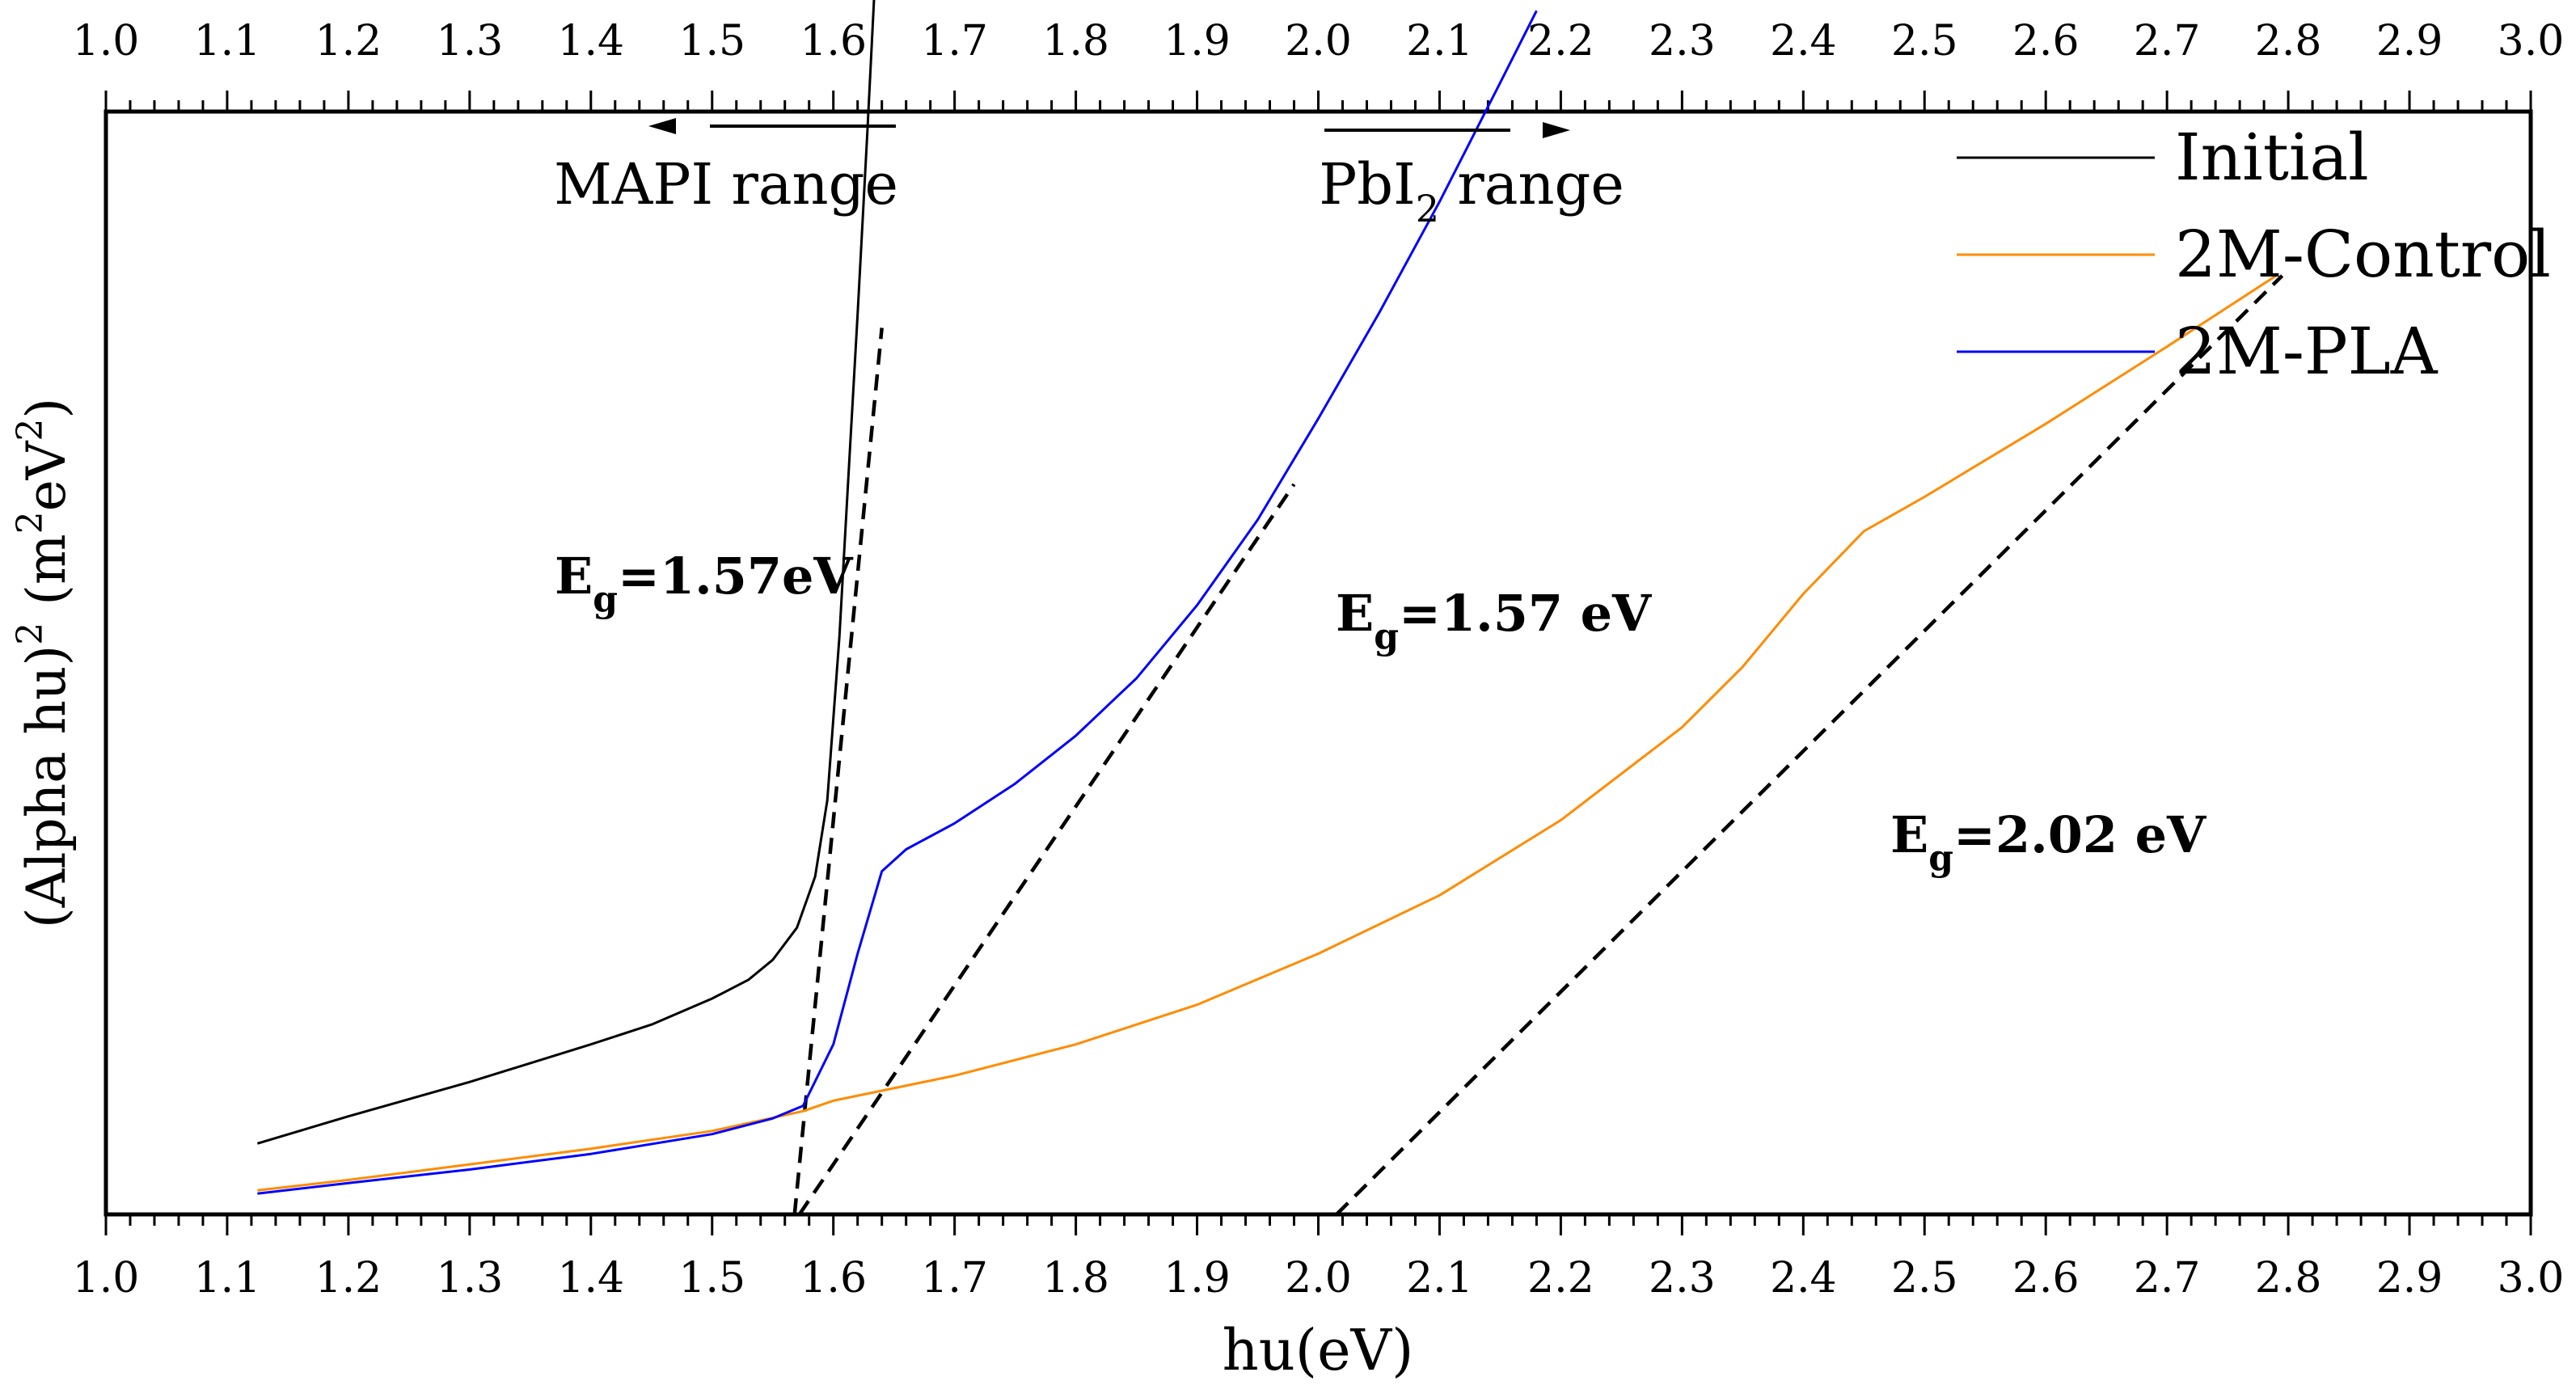  What do you see at coordinates (469, 1279) in the screenshot?
I see `x-tick-label-bottom: 1.3` at bounding box center [469, 1279].